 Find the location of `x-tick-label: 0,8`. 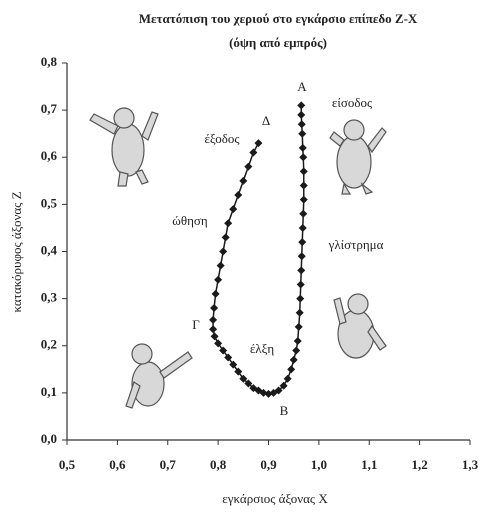

x-tick-label: 0,8 is located at coordinates (218, 464).